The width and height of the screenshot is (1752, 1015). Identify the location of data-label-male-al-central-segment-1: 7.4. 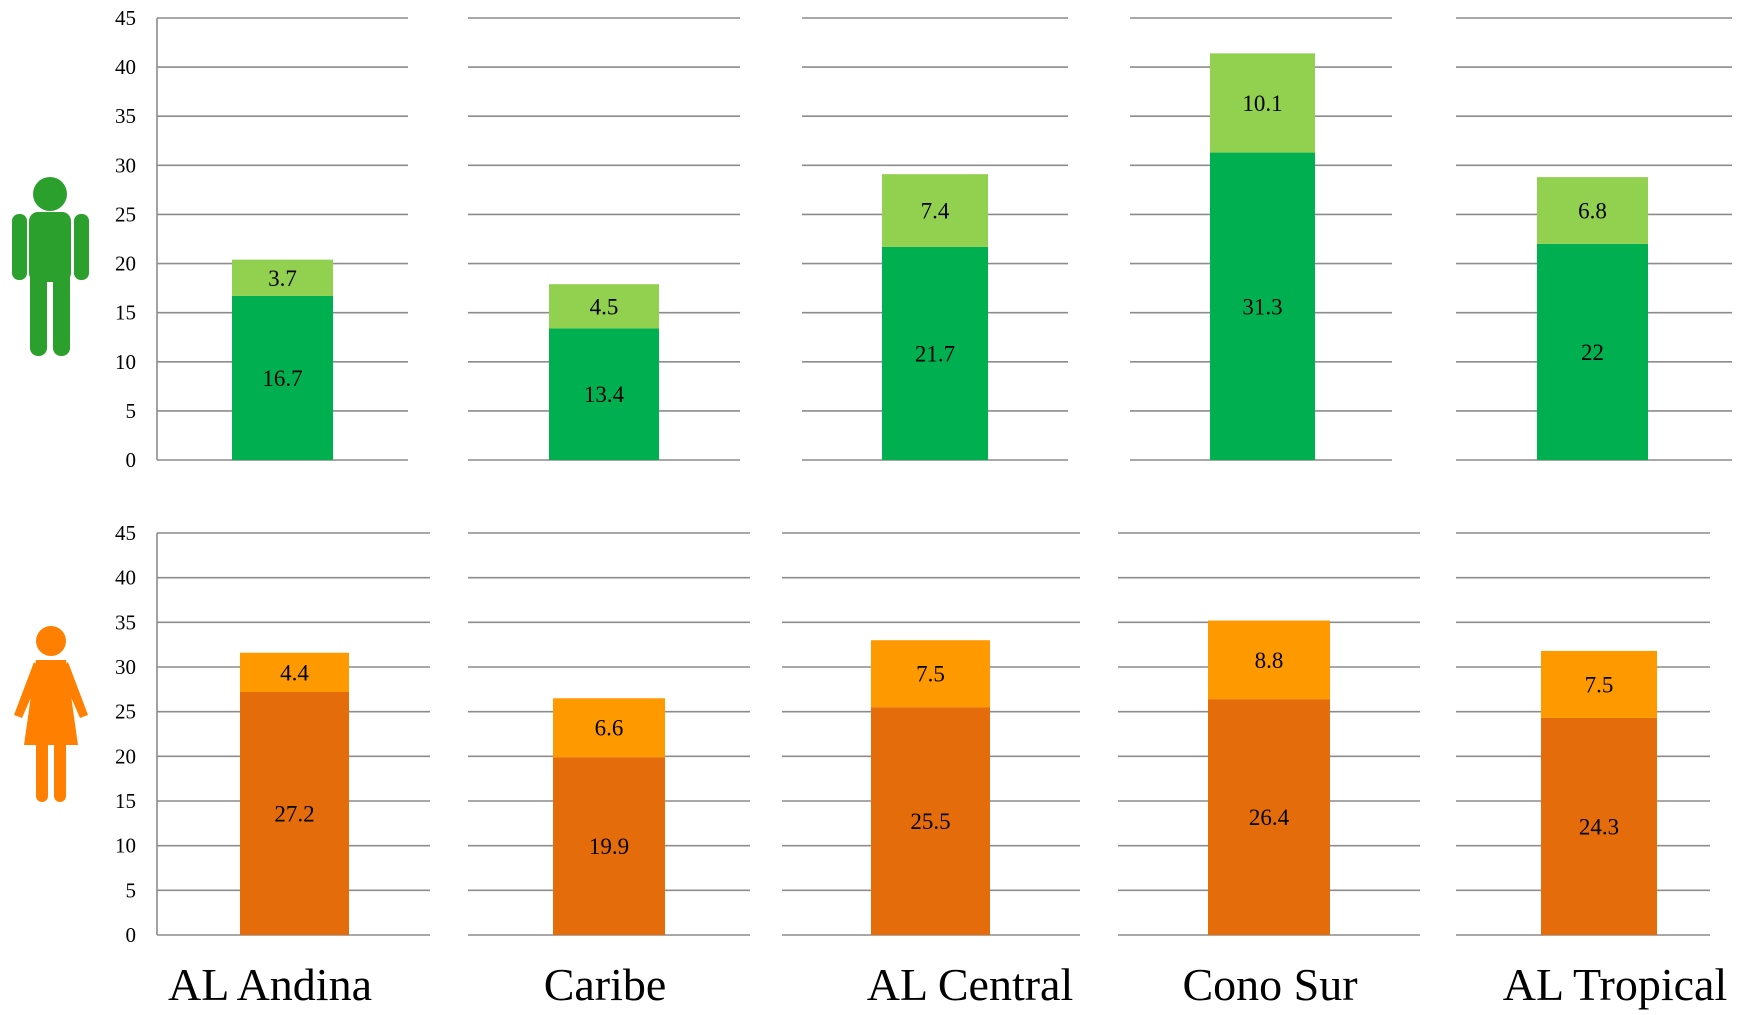
(935, 211).